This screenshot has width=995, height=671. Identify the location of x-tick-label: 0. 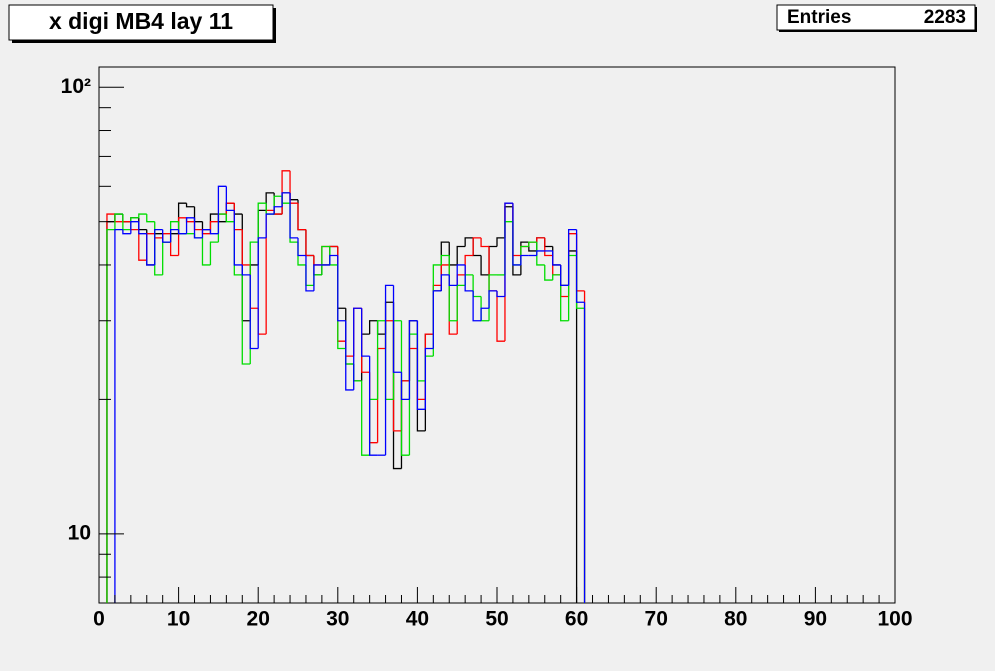
(99, 619).